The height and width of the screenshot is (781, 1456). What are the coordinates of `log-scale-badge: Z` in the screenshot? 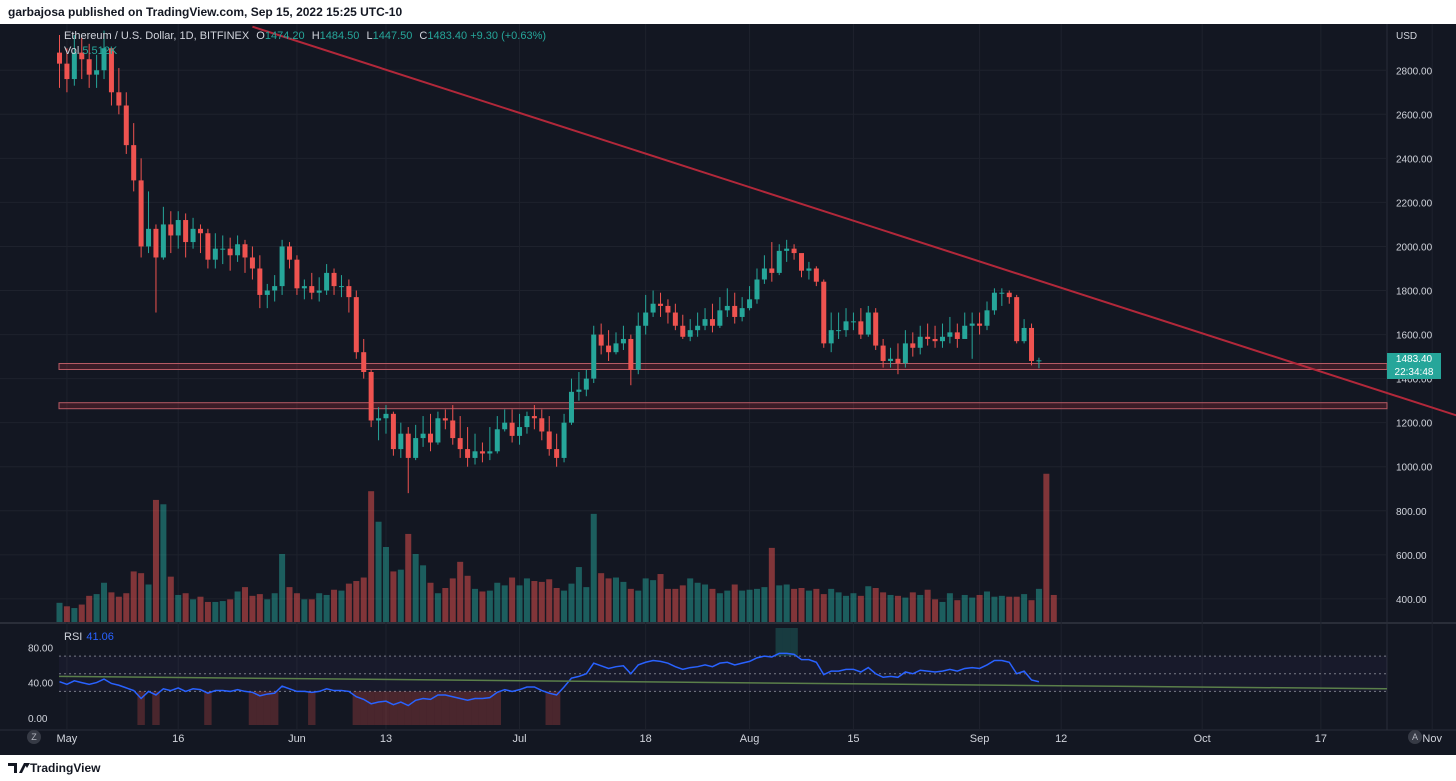 It's located at (34, 737).